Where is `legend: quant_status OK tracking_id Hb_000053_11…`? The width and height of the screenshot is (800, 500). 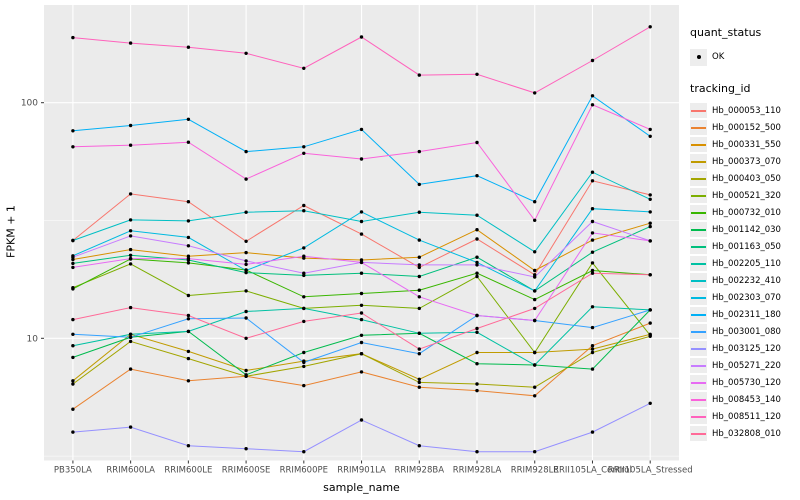
legend: quant_status OK tracking_id Hb_000053_11… is located at coordinates (744, 234).